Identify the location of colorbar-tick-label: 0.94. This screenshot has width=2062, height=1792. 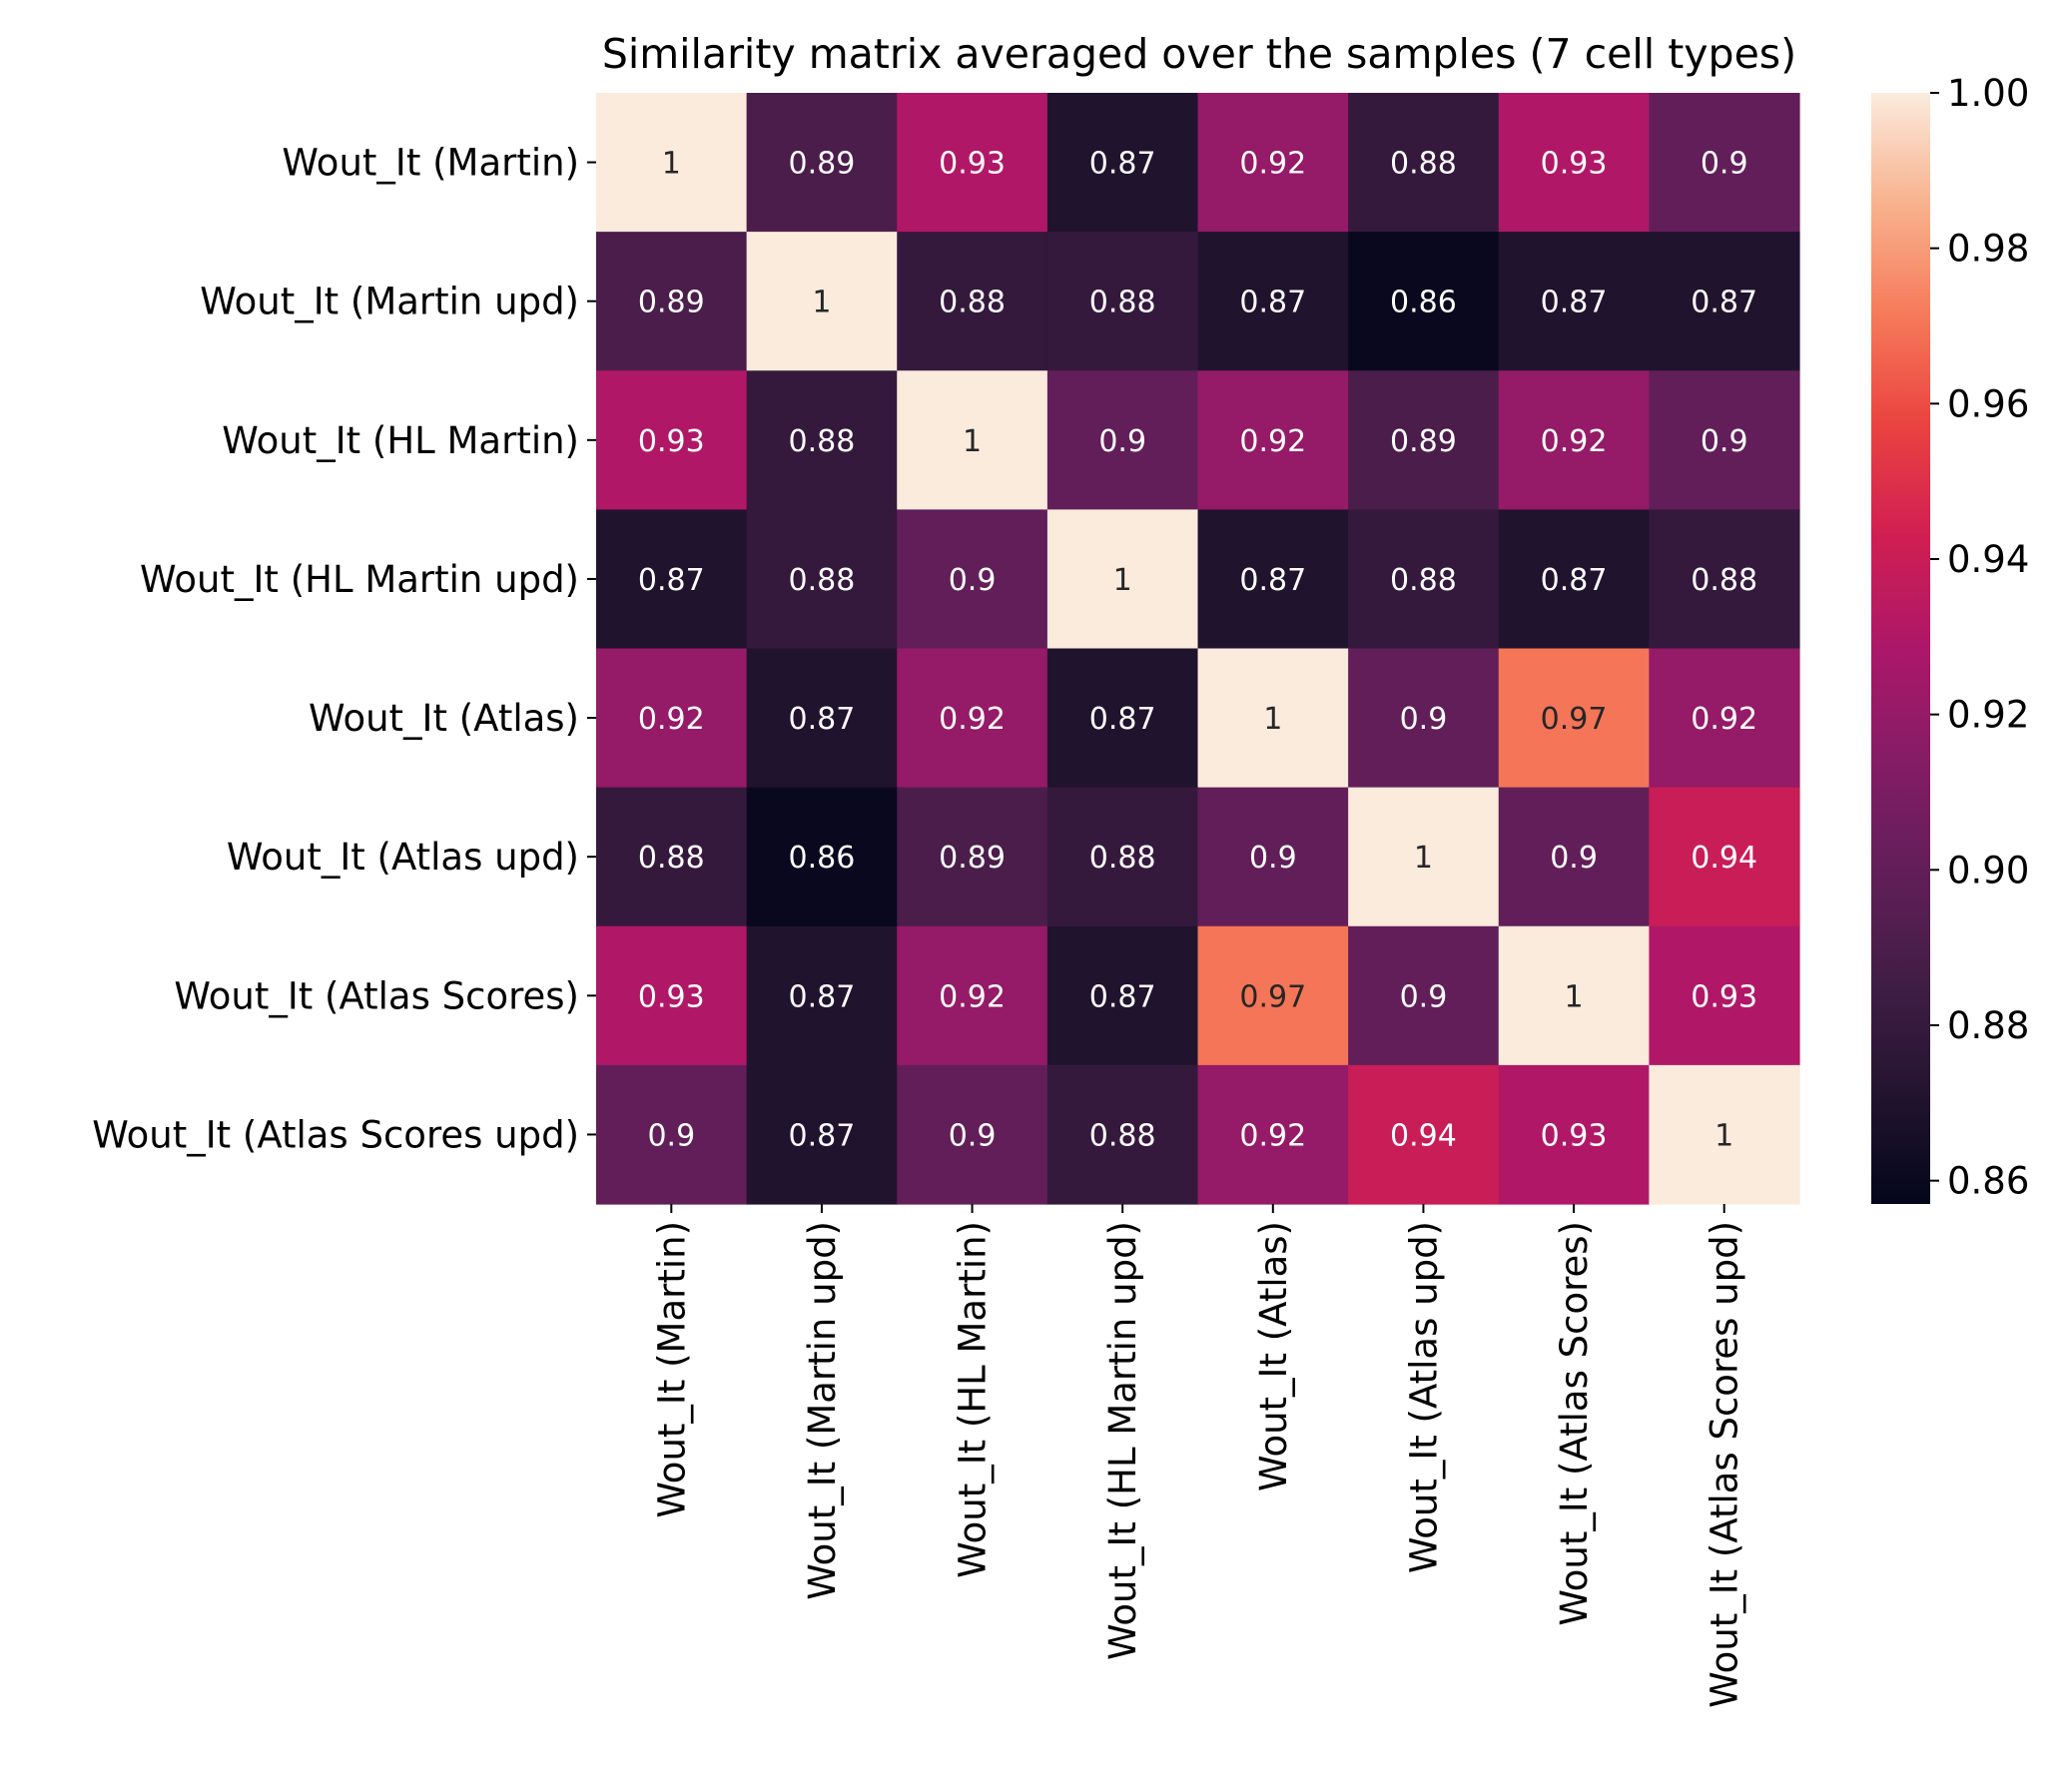
(1988, 559).